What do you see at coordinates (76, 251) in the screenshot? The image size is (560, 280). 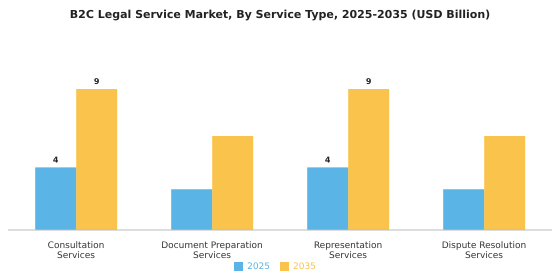 I see `x-tick-label: Consultation Services` at bounding box center [76, 251].